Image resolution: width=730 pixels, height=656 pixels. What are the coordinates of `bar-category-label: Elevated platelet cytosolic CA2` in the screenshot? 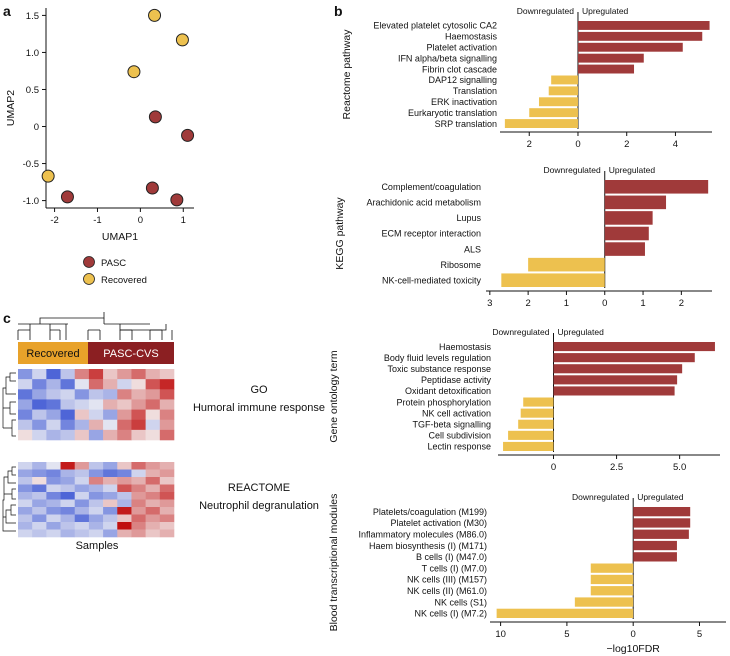 It's located at (435, 26).